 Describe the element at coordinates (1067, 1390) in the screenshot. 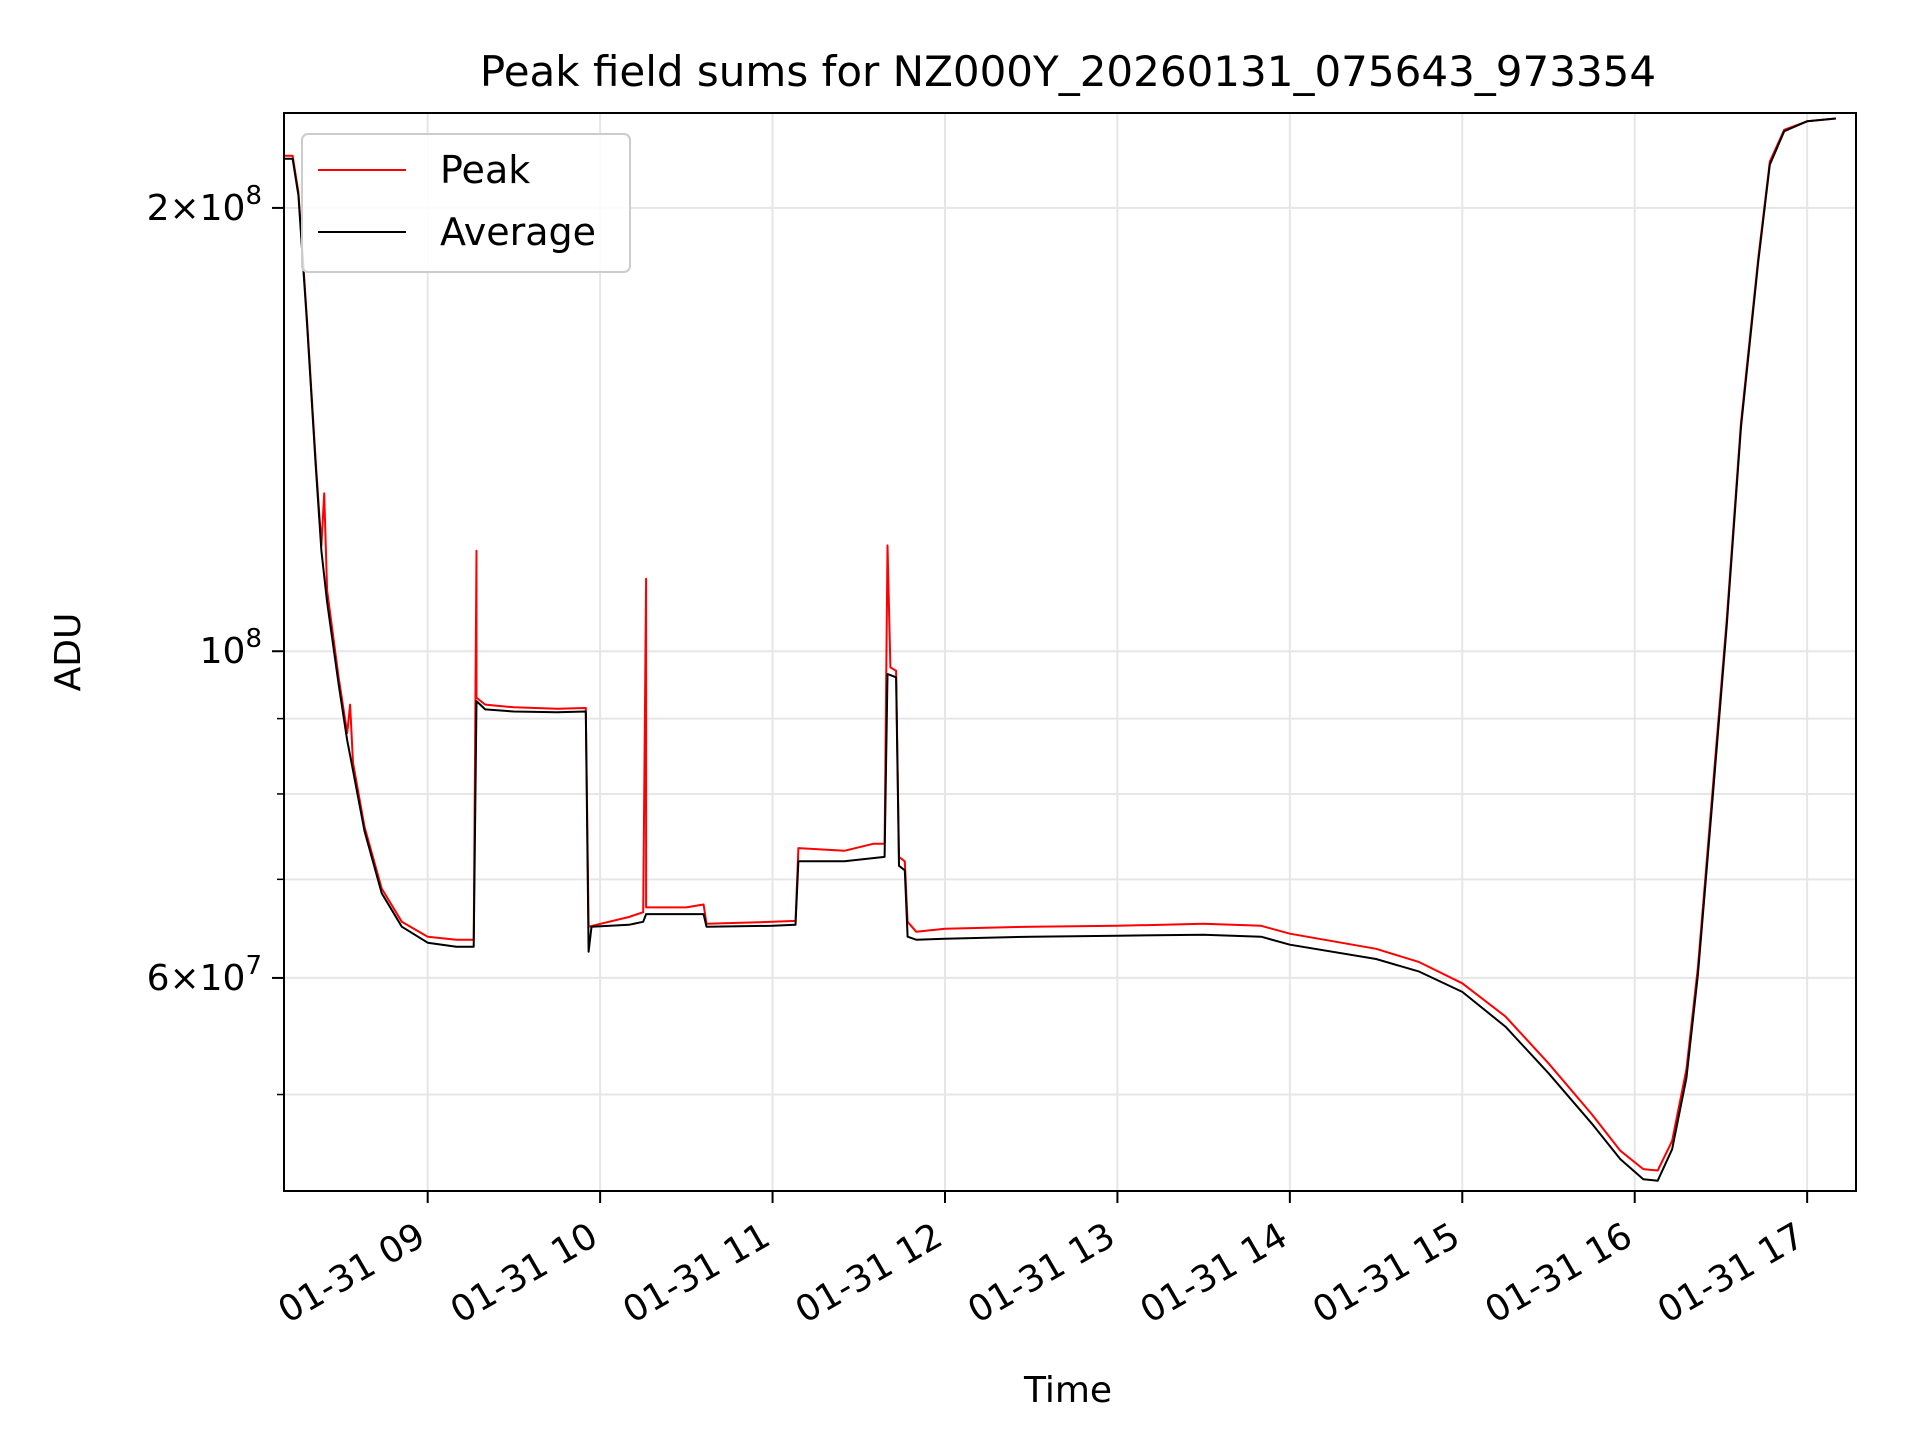

I see `x-axis-label: Time` at that location.